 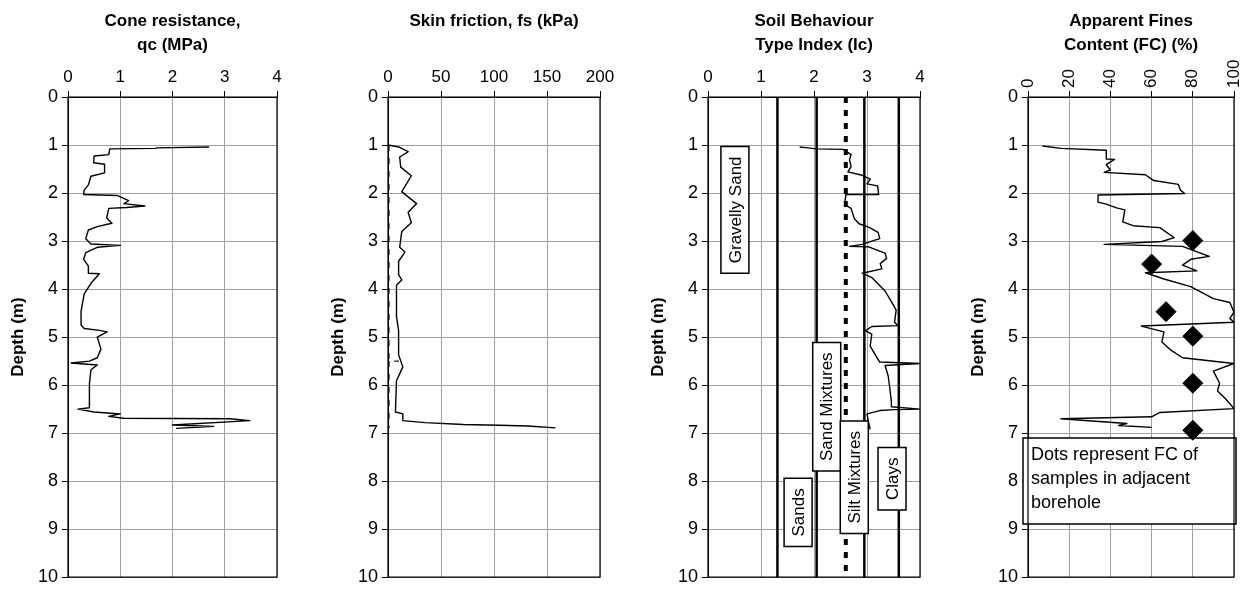 I want to click on x-tick-label: 60, so click(x=1151, y=78).